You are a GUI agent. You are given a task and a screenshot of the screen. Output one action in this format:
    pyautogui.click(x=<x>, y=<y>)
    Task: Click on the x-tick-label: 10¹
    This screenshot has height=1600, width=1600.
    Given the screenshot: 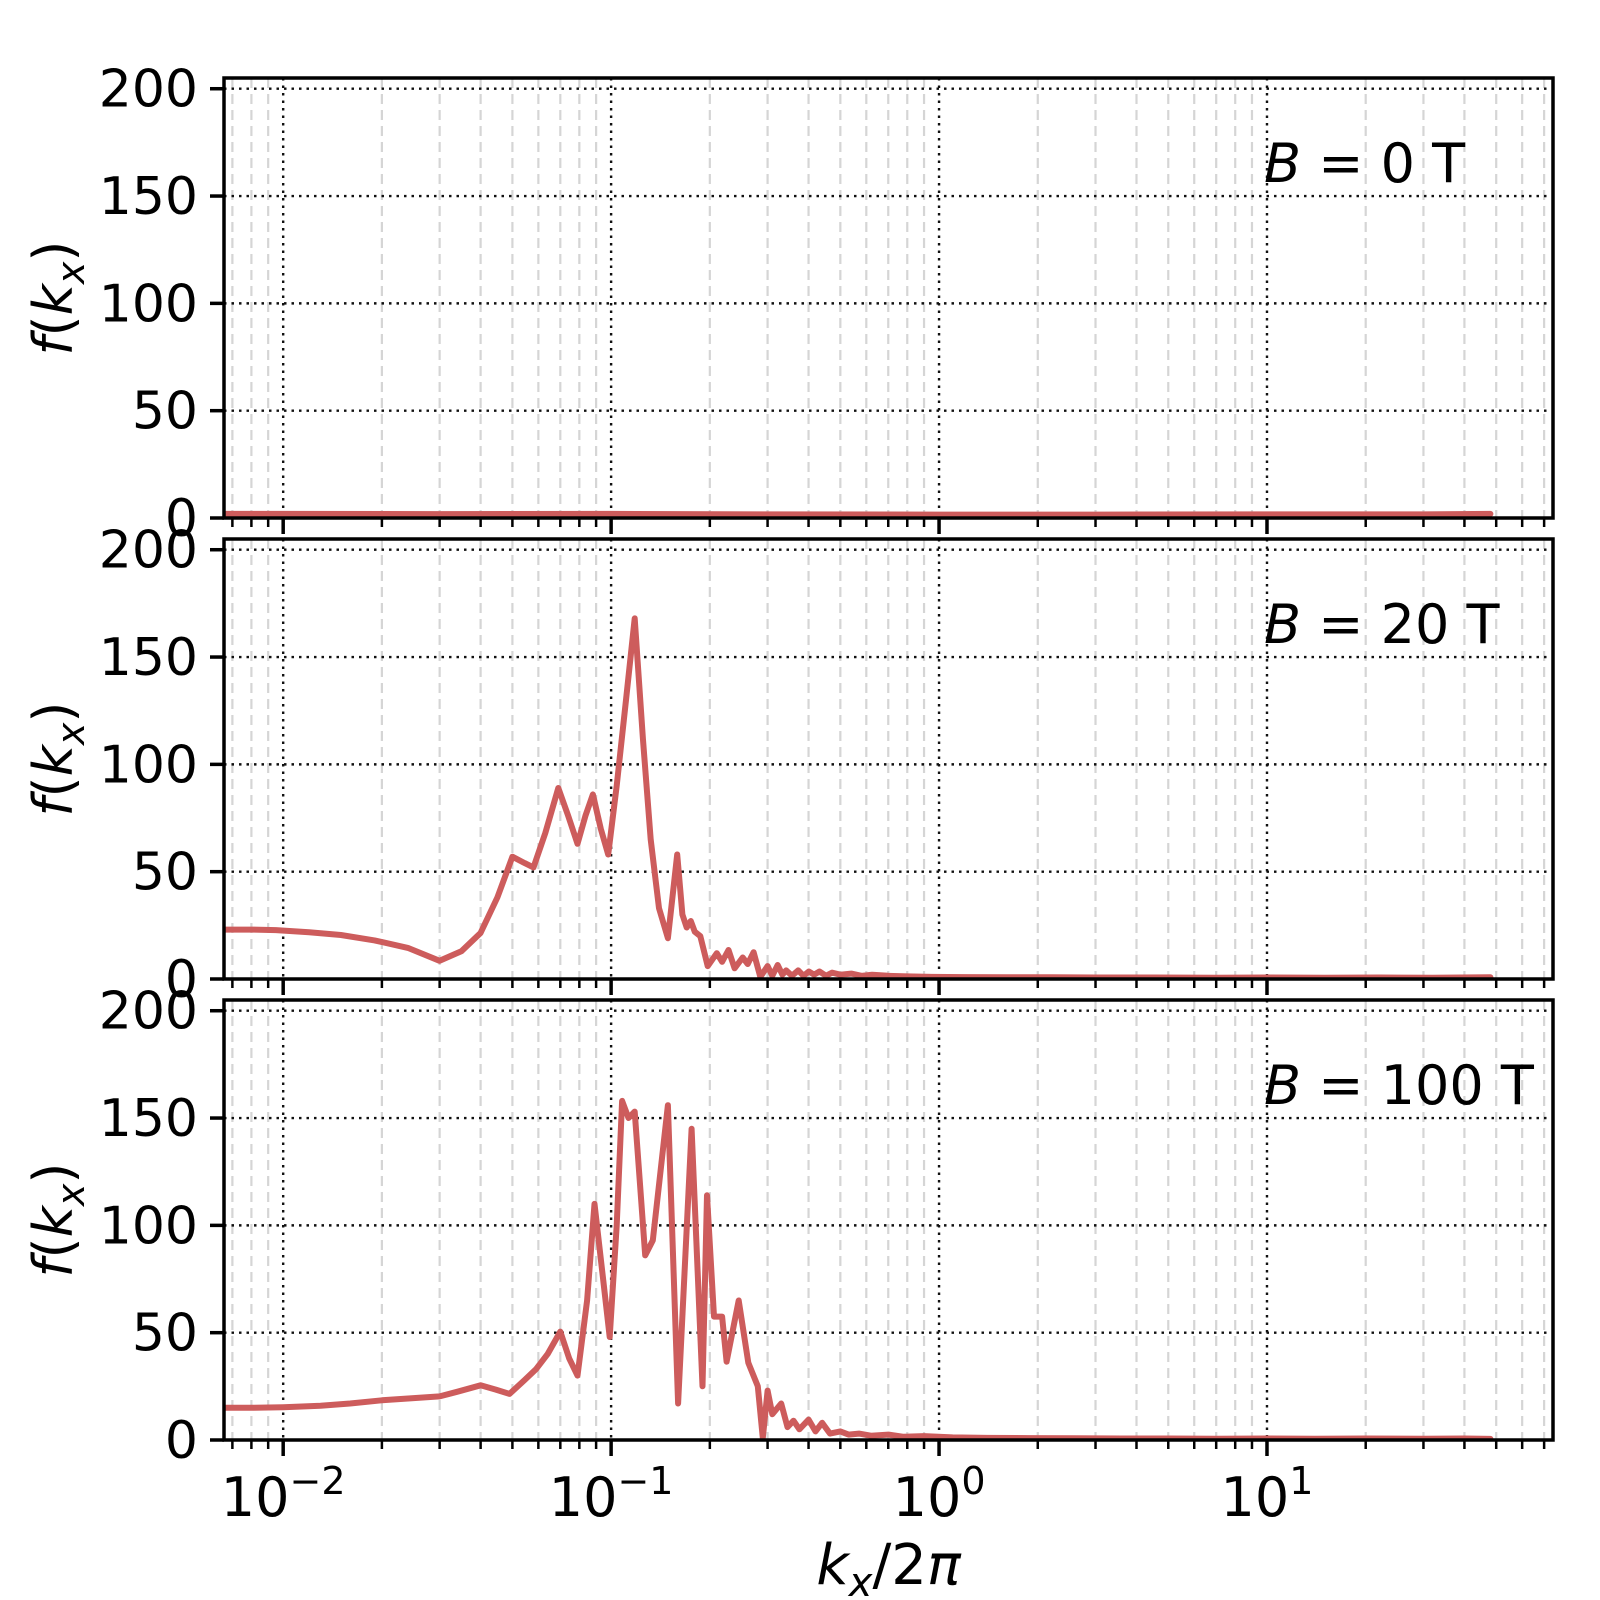 What is the action you would take?
    pyautogui.click(x=1267, y=1494)
    